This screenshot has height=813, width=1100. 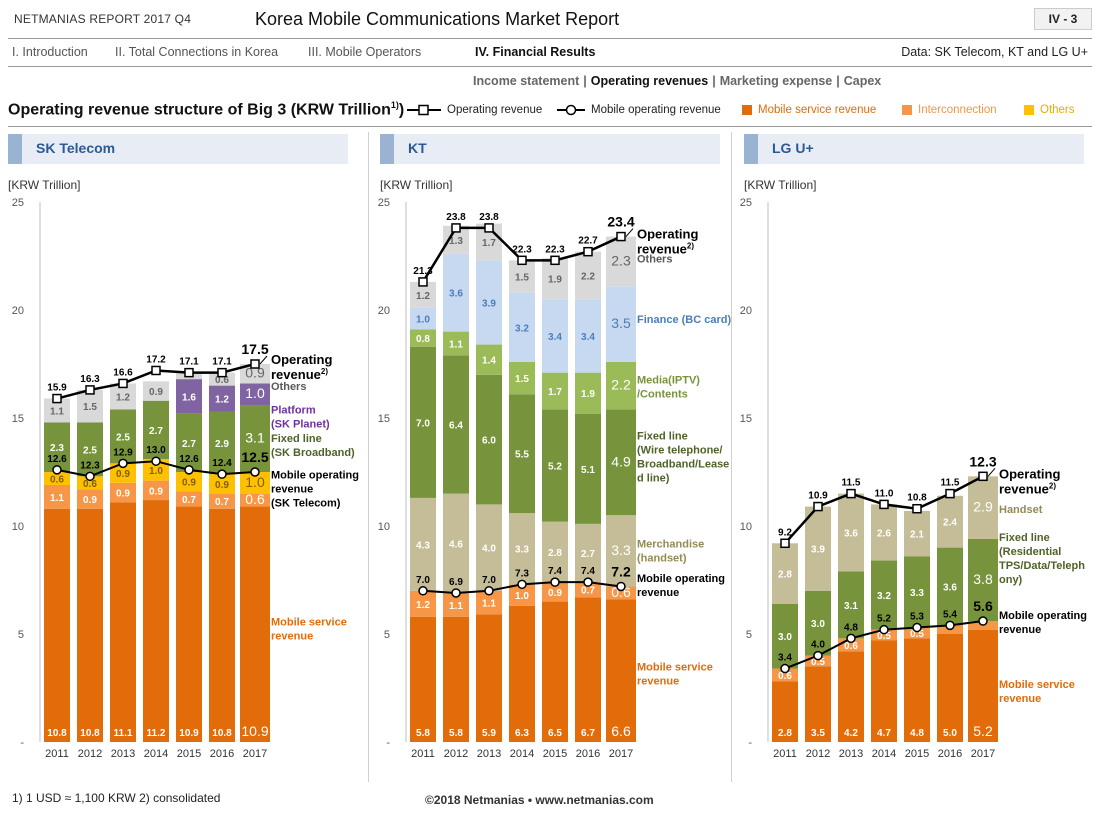 What do you see at coordinates (156, 471) in the screenshot?
I see `data-label: 1.0` at bounding box center [156, 471].